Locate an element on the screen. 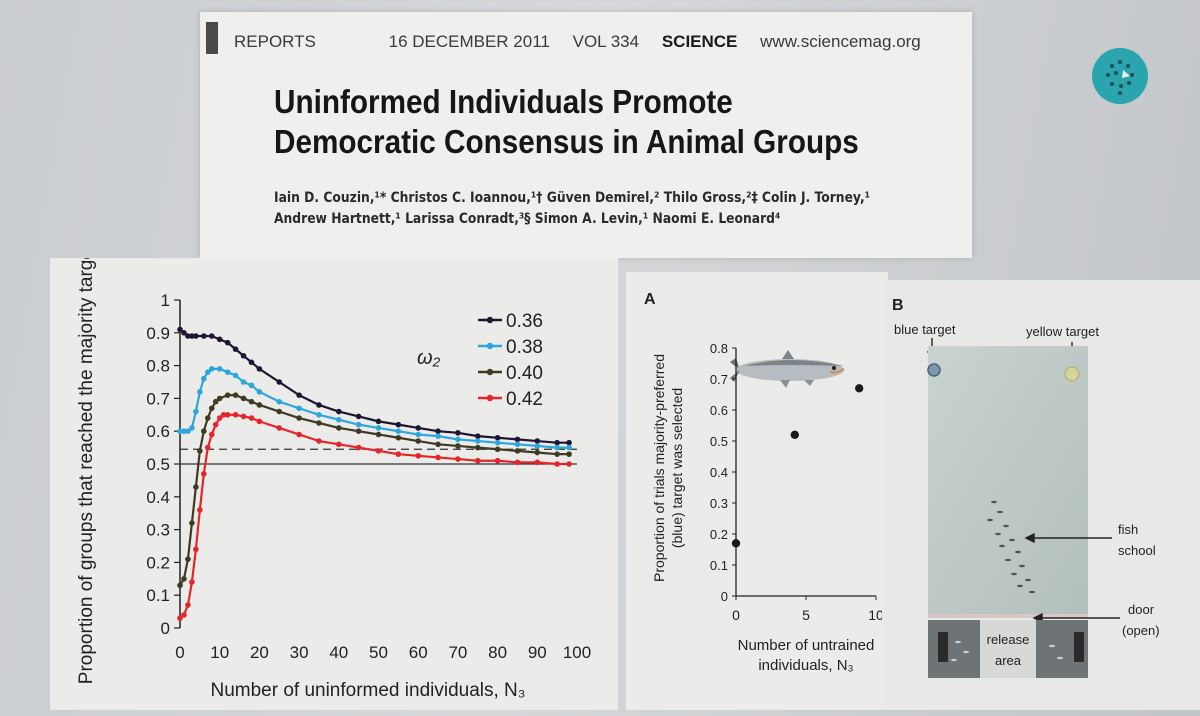 This screenshot has width=1200, height=716. fish-school-dots is located at coordinates (1011, 547).